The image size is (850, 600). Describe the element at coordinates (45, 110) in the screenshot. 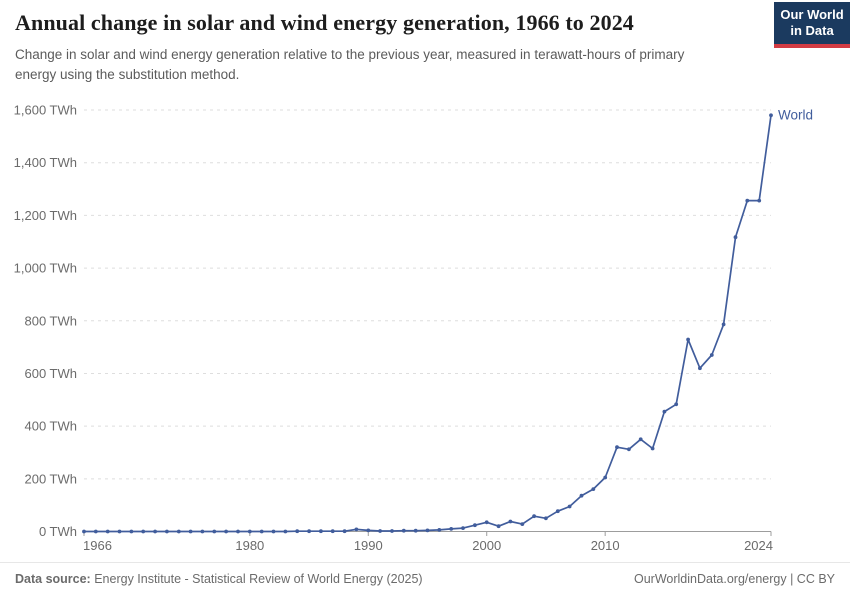

I see `y-axis-tick-label: 1,600 TWh` at that location.